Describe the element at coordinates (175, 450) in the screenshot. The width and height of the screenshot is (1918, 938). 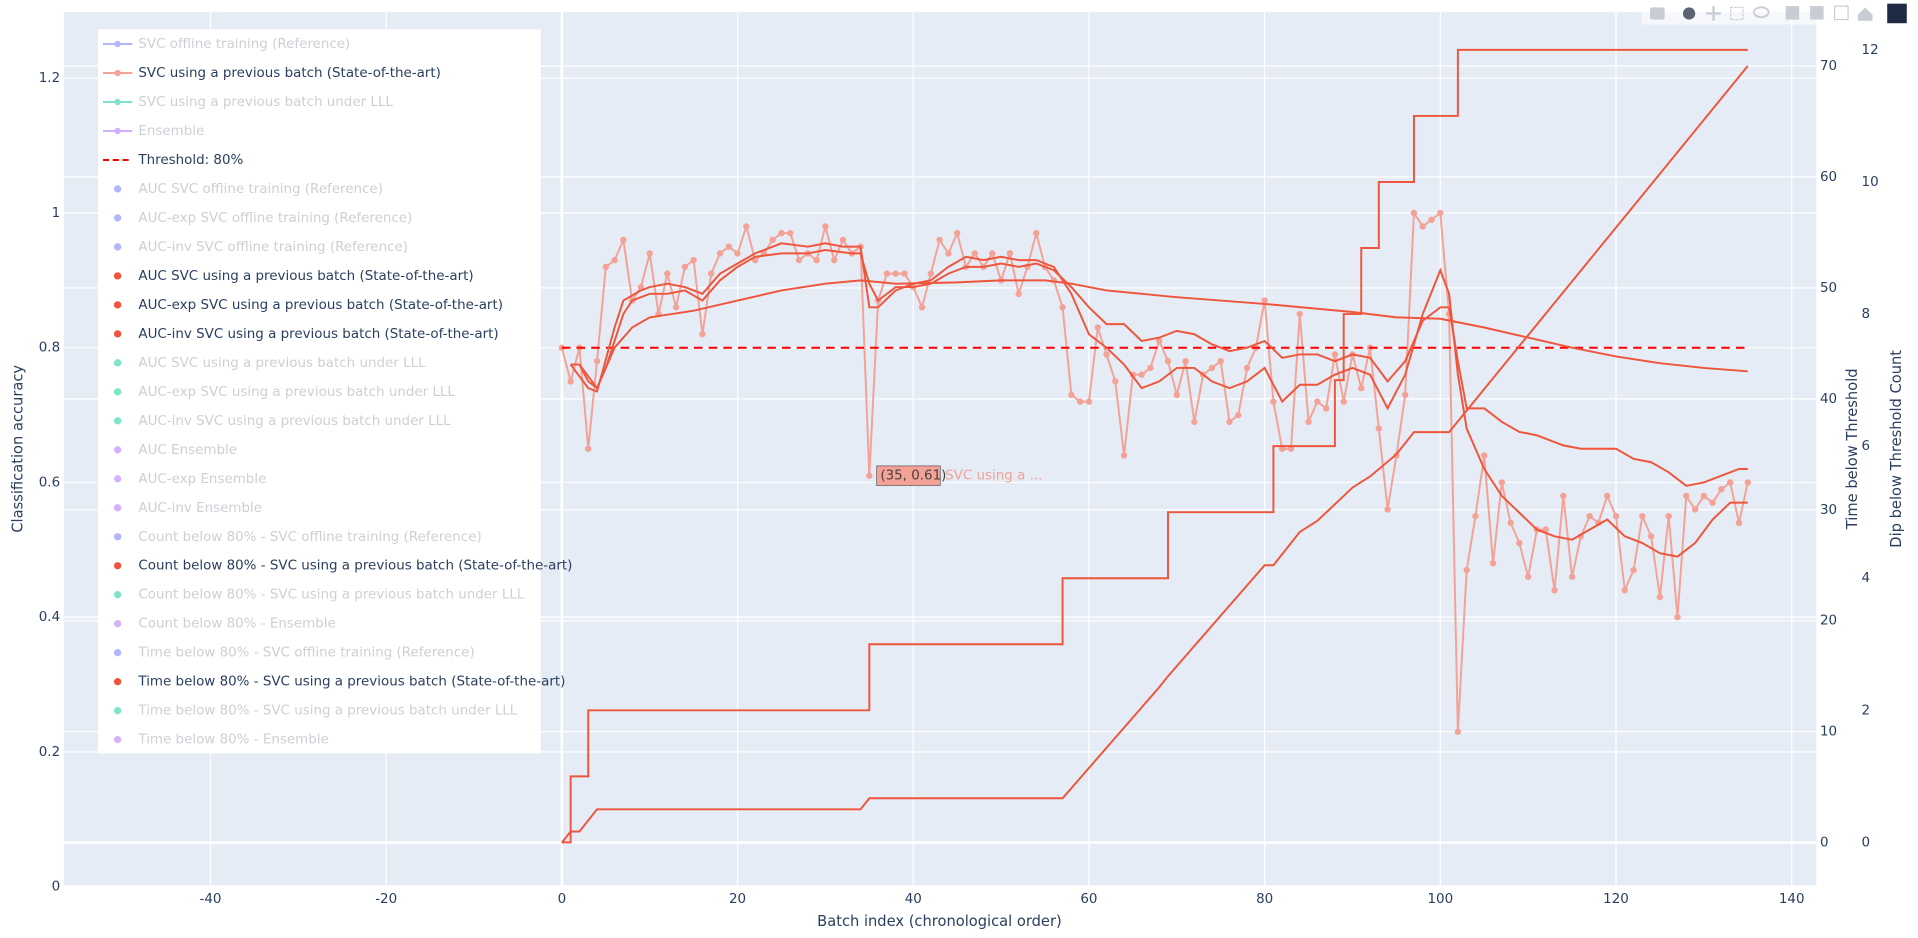
I see `legend-item: AUC Ensemble` at that location.